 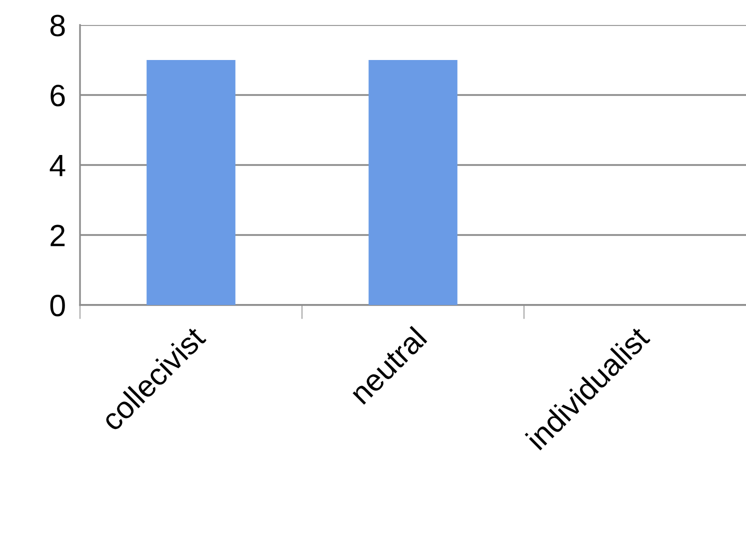 I want to click on y-tick-label: 6, so click(x=57, y=95).